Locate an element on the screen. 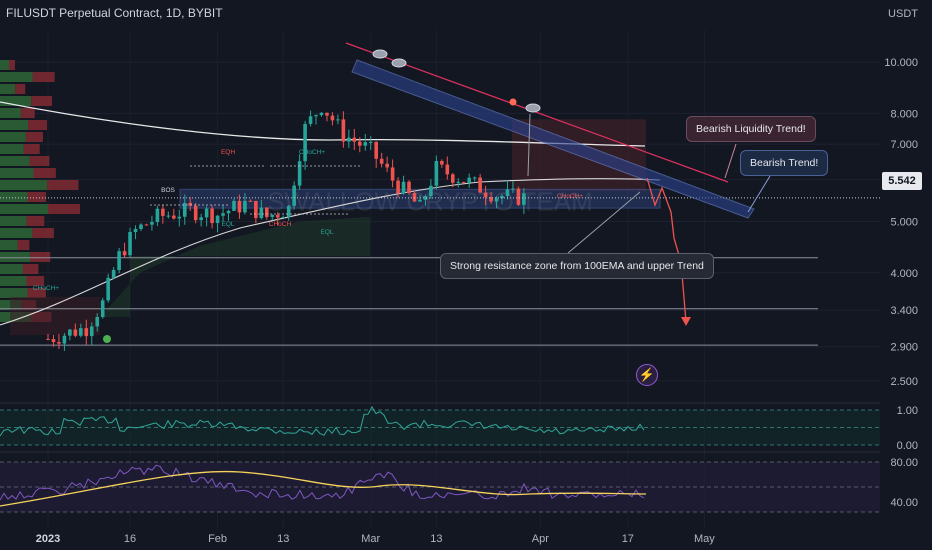 This screenshot has width=932, height=550. currency-label: USDT is located at coordinates (903, 14).